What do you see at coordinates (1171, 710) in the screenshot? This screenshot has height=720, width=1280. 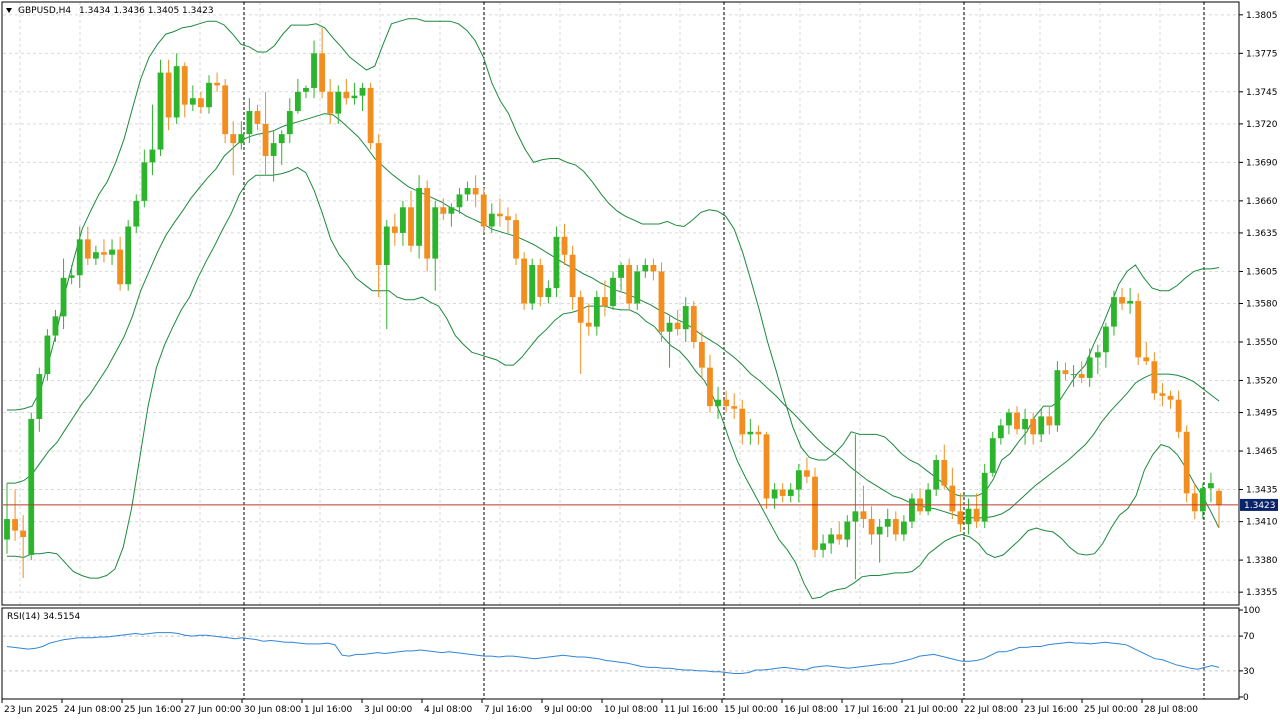 I see `time-tick-label: 28 Jul 08:00` at bounding box center [1171, 710].